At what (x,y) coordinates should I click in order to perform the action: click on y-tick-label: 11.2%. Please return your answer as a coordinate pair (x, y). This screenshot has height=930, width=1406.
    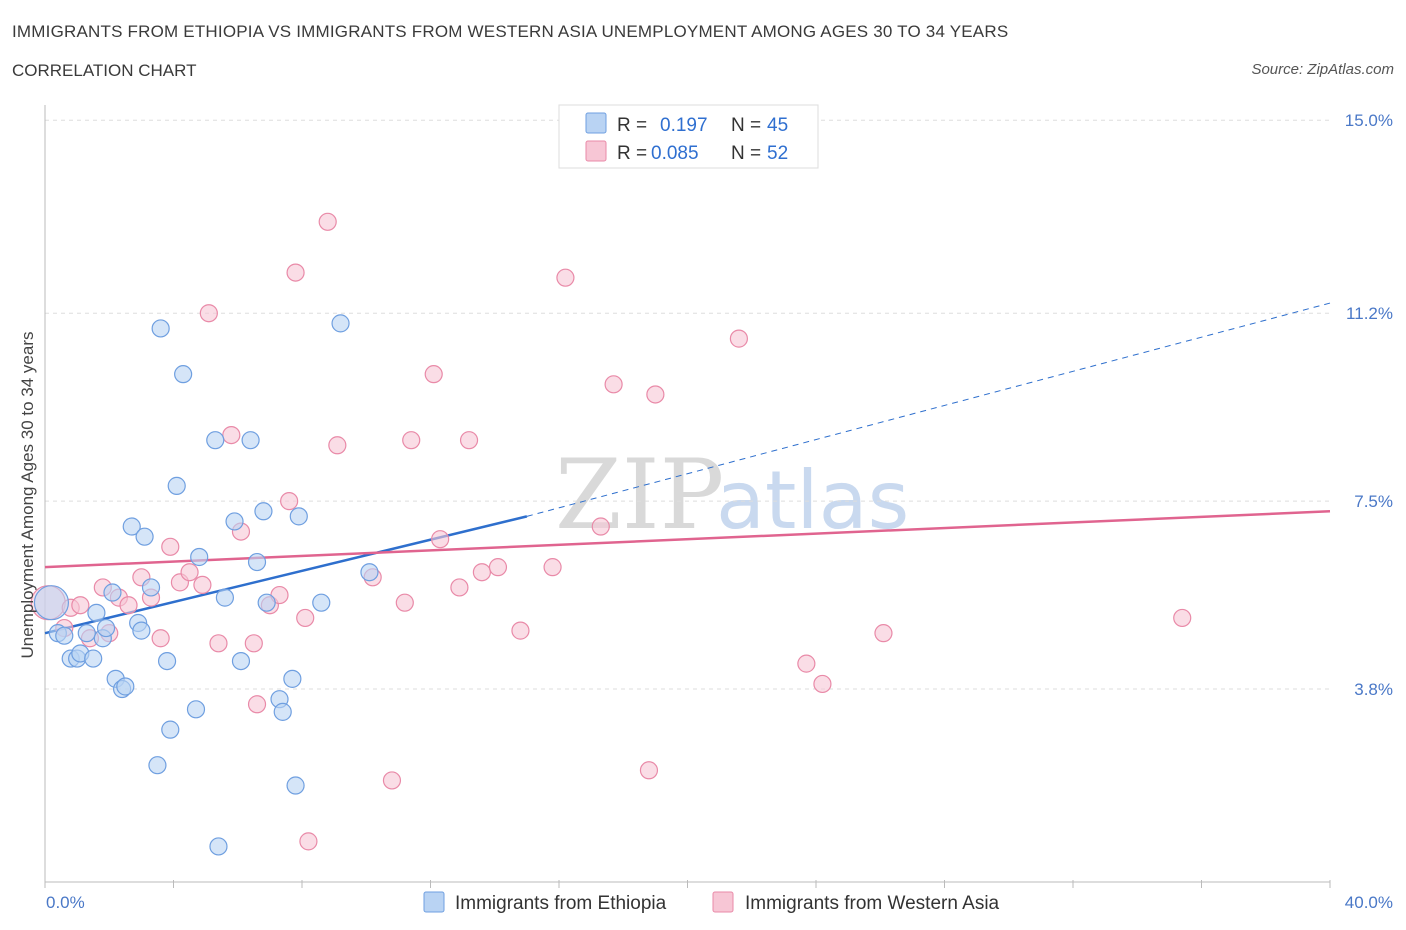
    Looking at the image, I should click on (1369, 313).